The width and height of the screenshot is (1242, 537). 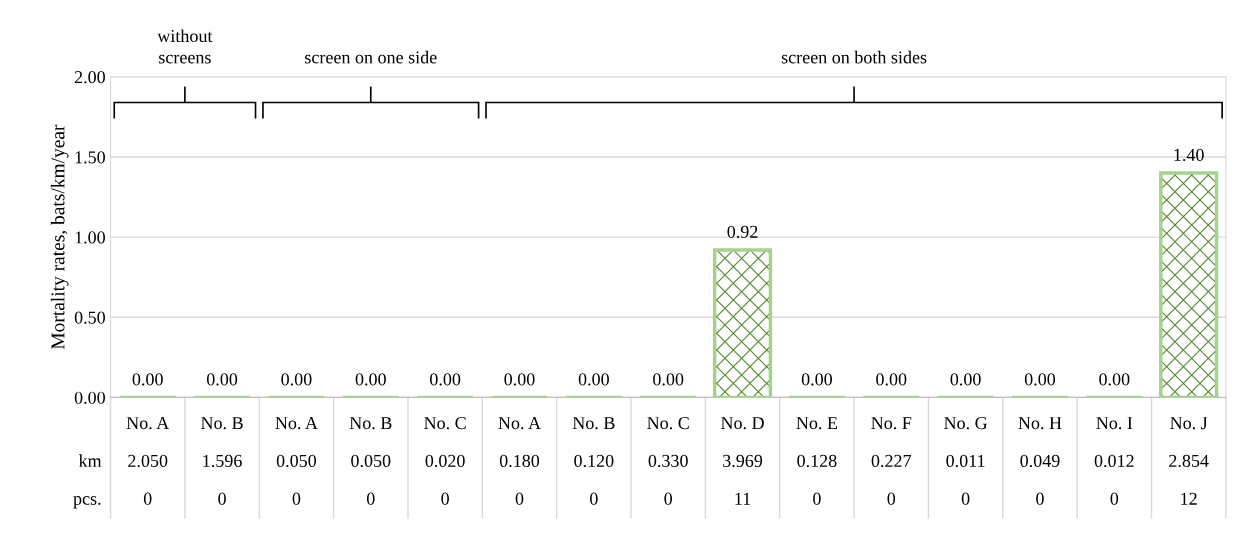 What do you see at coordinates (89, 317) in the screenshot?
I see `y-tick-label: 0.50` at bounding box center [89, 317].